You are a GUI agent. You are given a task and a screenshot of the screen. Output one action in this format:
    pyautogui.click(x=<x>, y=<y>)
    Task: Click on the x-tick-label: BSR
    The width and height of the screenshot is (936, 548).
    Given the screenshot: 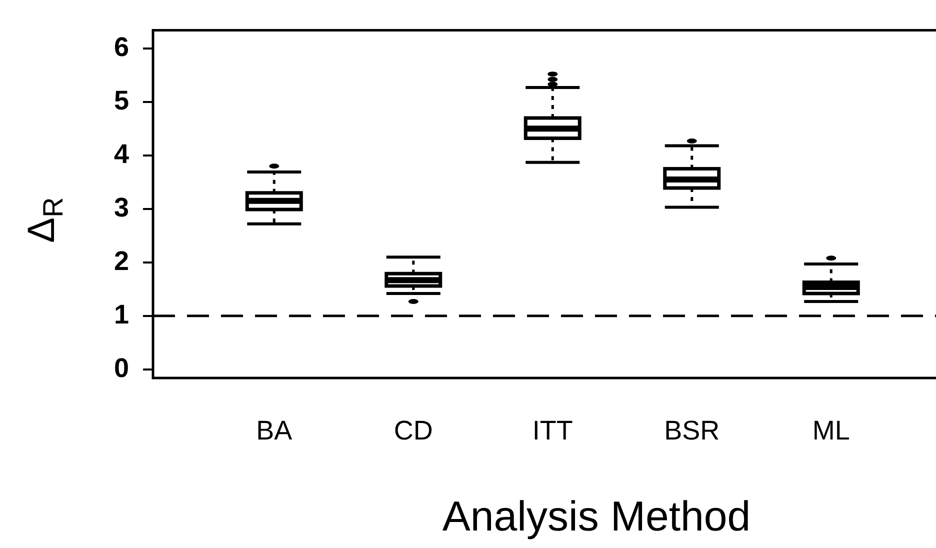 What is the action you would take?
    pyautogui.click(x=692, y=431)
    